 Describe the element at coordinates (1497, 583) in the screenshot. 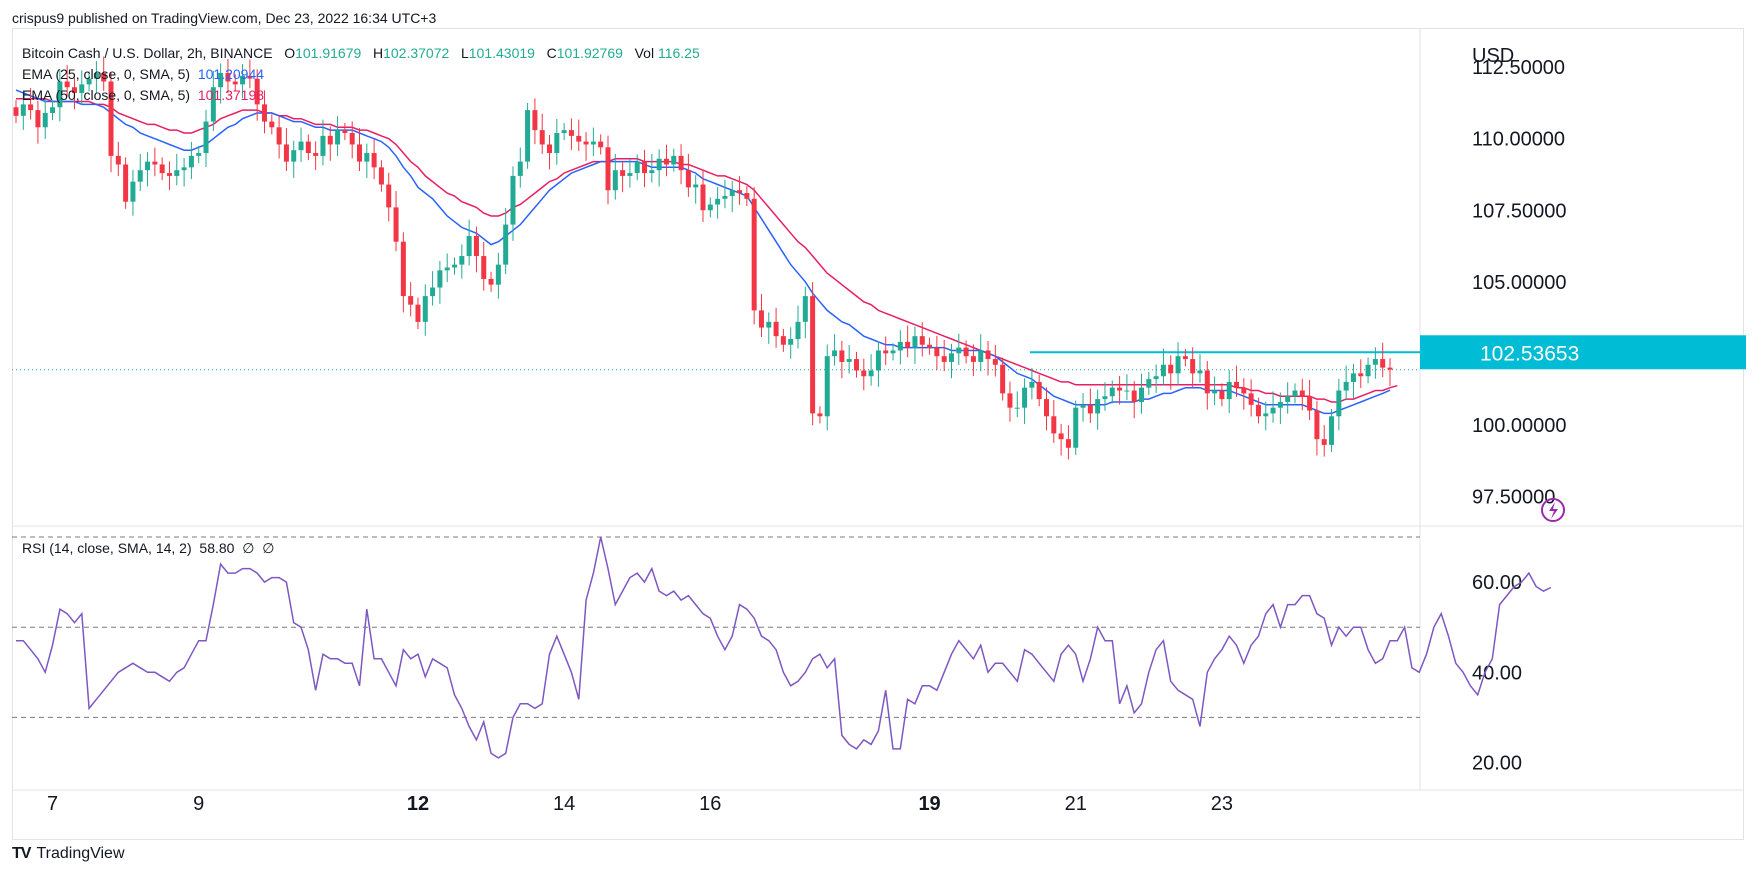

I see `rsi-tick-label: 60.00` at that location.